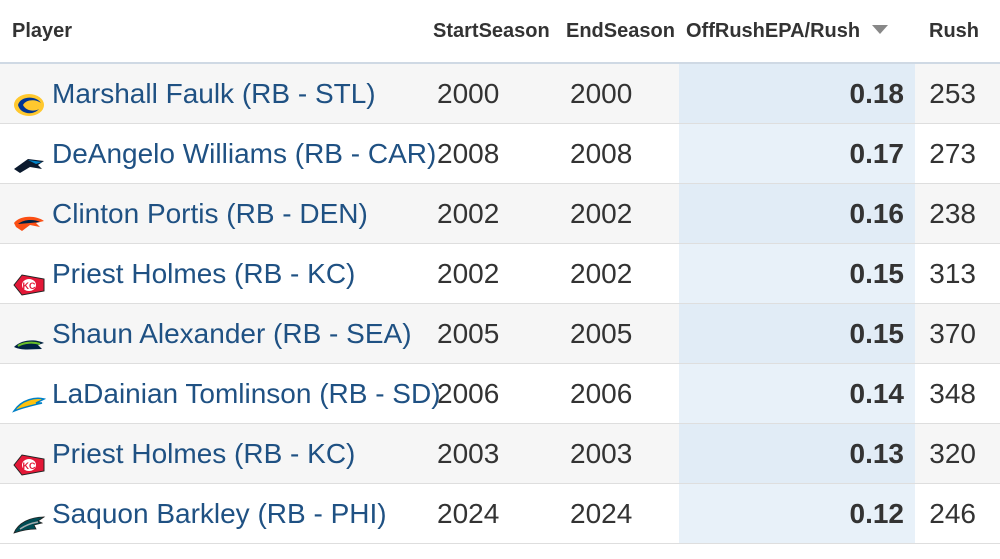 Image resolution: width=1000 pixels, height=559 pixels. What do you see at coordinates (877, 213) in the screenshot?
I see `epa-cell: 0.16` at bounding box center [877, 213].